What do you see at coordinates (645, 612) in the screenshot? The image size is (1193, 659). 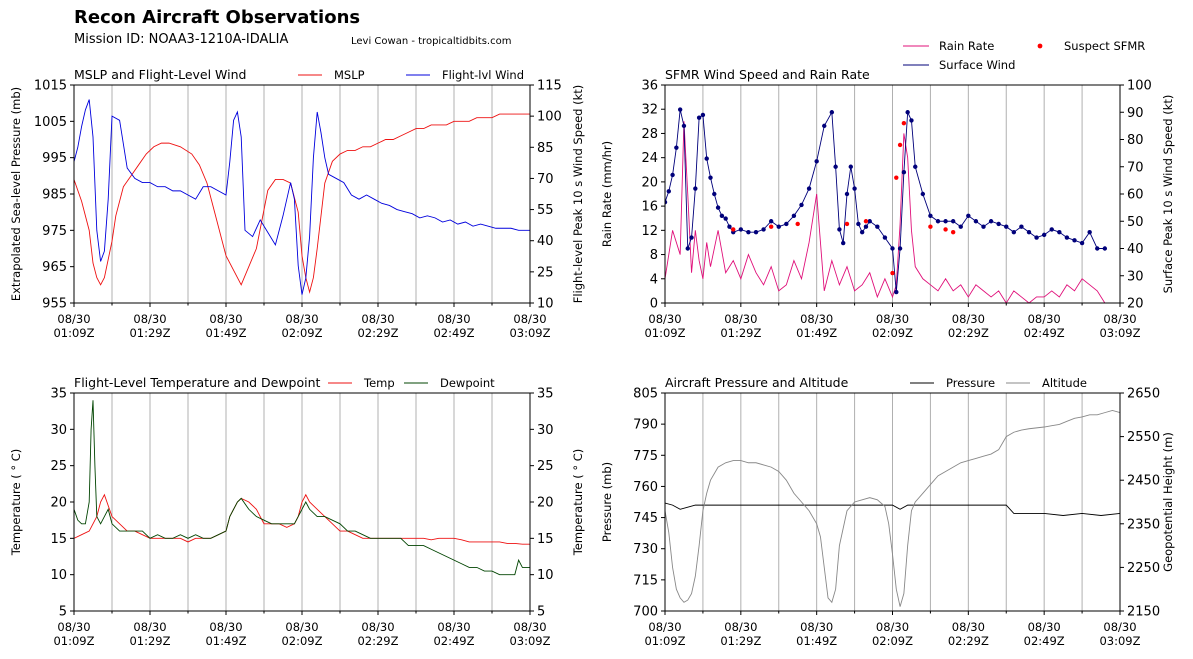 I see `y-left-tick-label: 700` at bounding box center [645, 612].